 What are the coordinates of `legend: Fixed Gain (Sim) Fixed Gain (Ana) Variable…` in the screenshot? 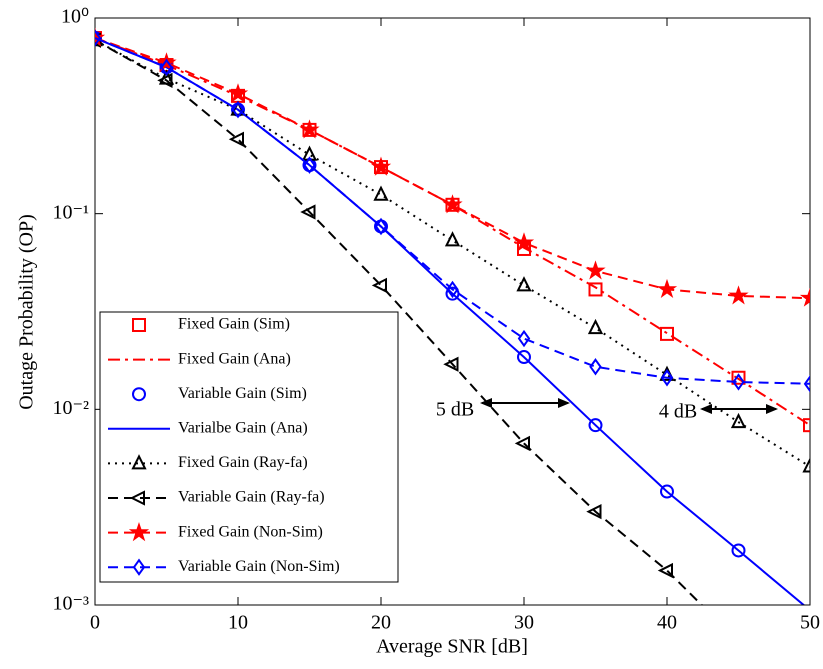 It's located at (249, 447).